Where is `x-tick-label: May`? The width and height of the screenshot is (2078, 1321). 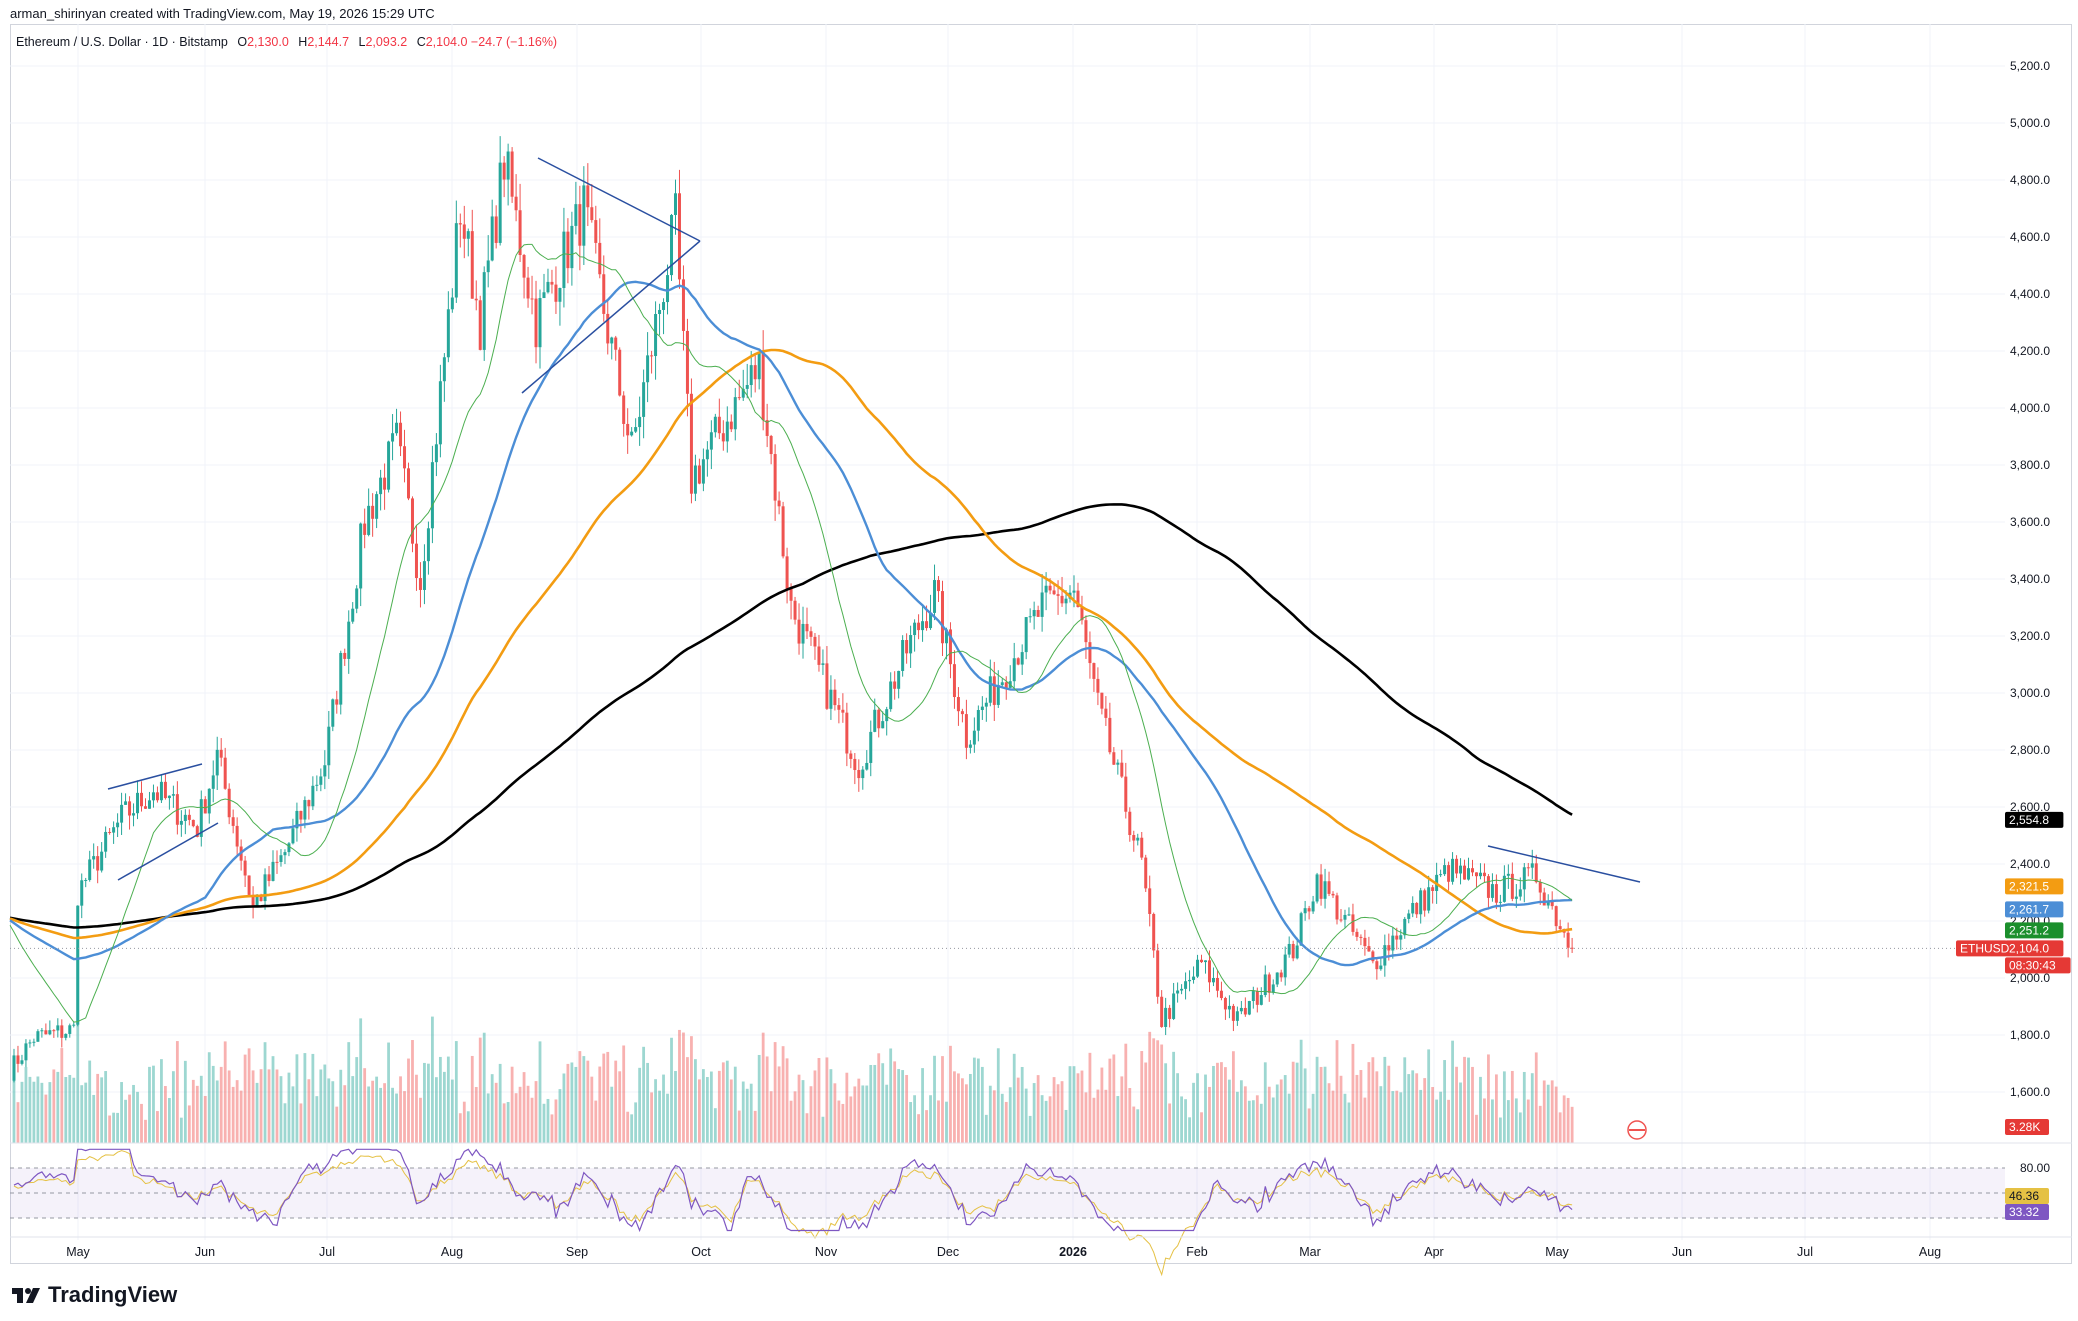 x-tick-label: May is located at coordinates (78, 1252).